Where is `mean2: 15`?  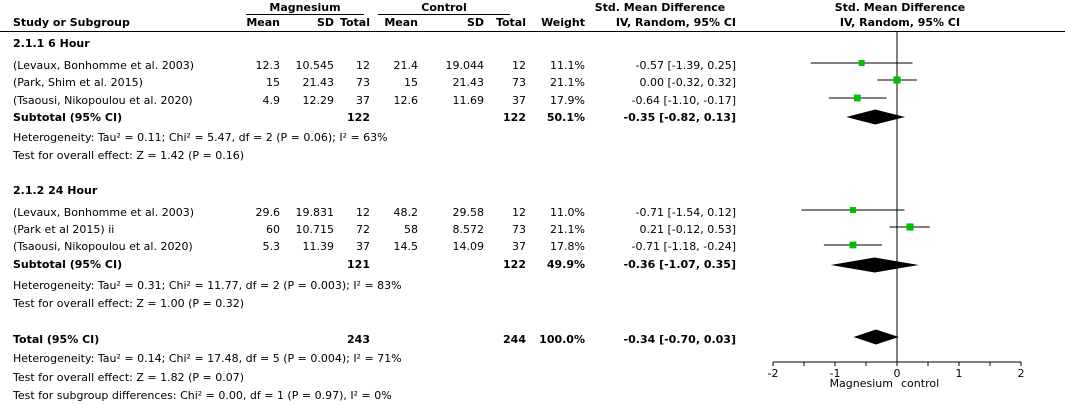 mean2: 15 is located at coordinates (411, 82).